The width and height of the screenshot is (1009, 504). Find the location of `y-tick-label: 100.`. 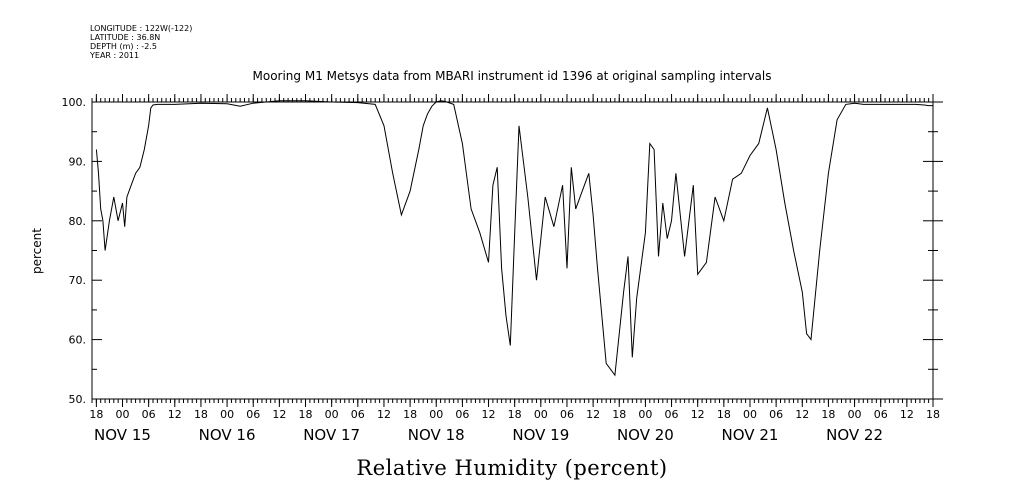

y-tick-label: 100. is located at coordinates (74, 102).